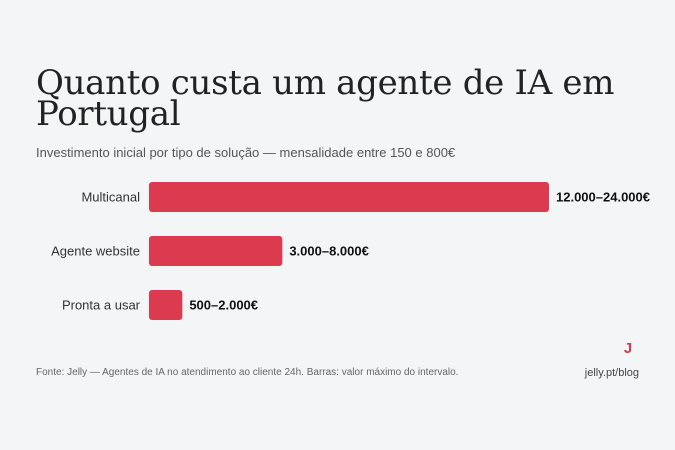  Describe the element at coordinates (223, 305) in the screenshot. I see `bar-value-label: 500–2.000€` at that location.